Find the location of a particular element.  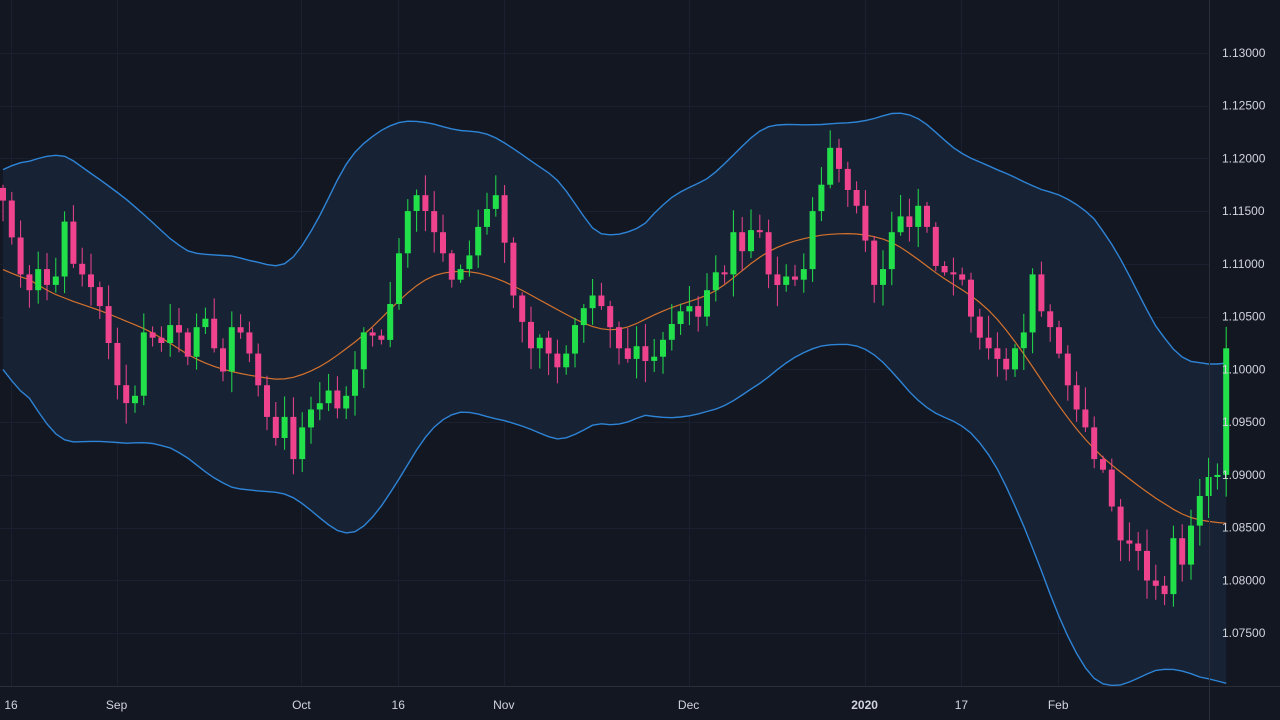

time-axis: 16 Sep Oct 16 Nov Dec 2020 17 Feb is located at coordinates (536, 705).